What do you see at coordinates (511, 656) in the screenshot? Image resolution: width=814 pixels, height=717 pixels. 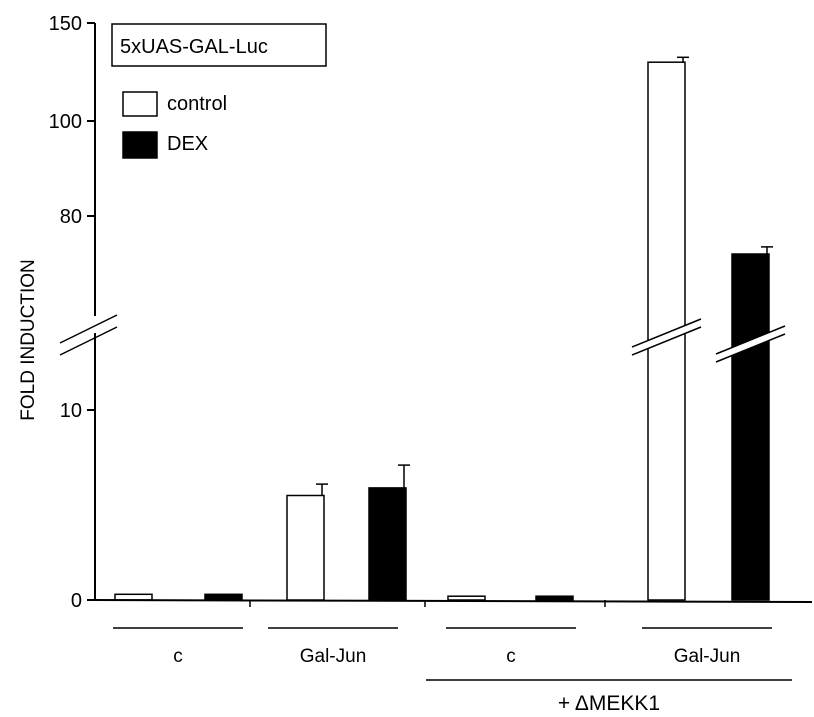 I see `category-label-2: c` at bounding box center [511, 656].